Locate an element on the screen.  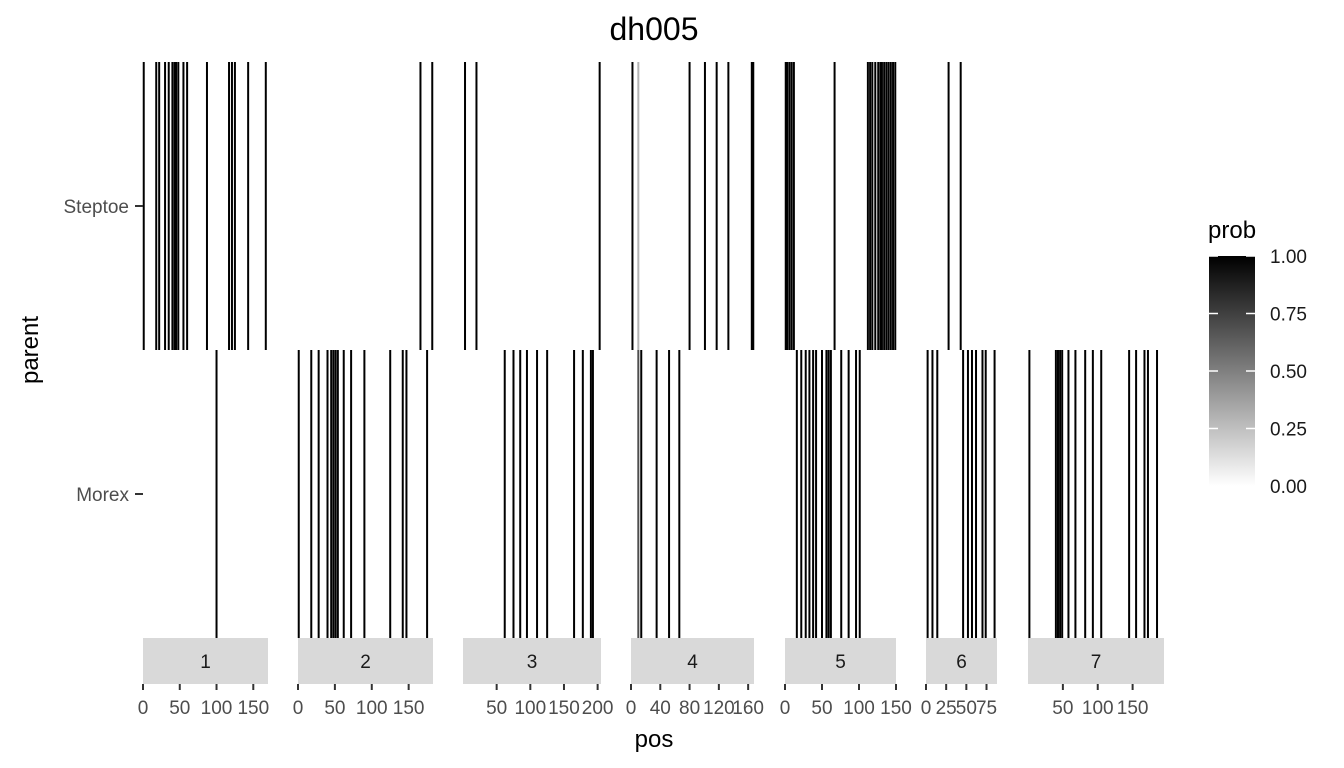
x-tick-label-4-1: 40 is located at coordinates (660, 708).